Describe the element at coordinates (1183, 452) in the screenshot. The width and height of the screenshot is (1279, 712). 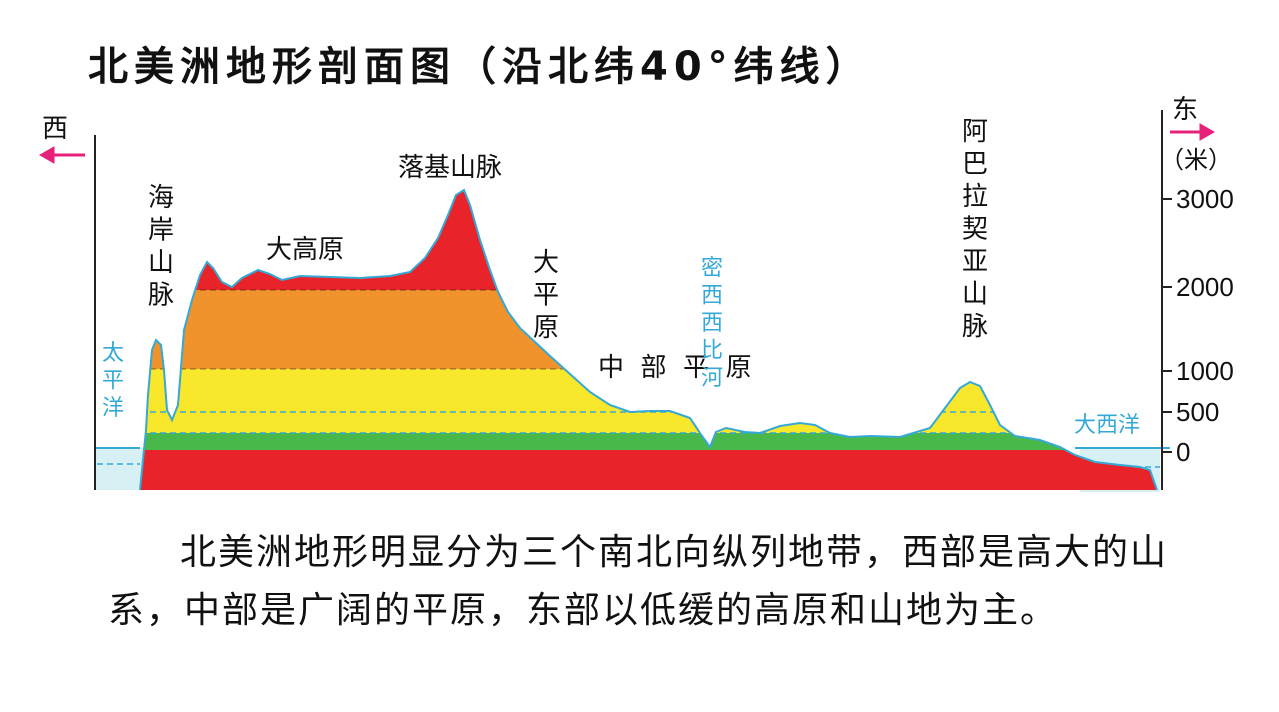
I see `axis-tick-label: 0` at that location.